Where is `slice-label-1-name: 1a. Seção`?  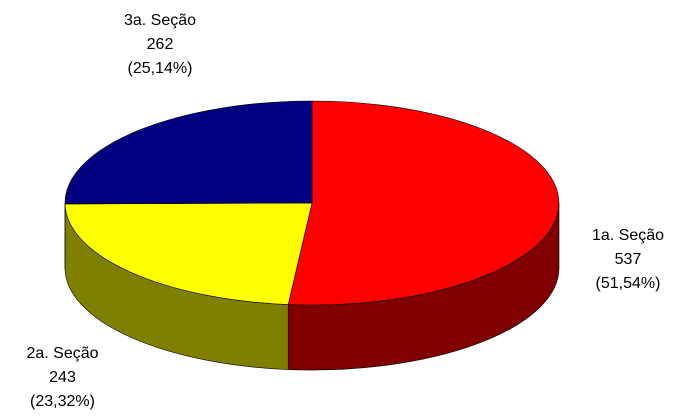
slice-label-1-name: 1a. Seção is located at coordinates (628, 235).